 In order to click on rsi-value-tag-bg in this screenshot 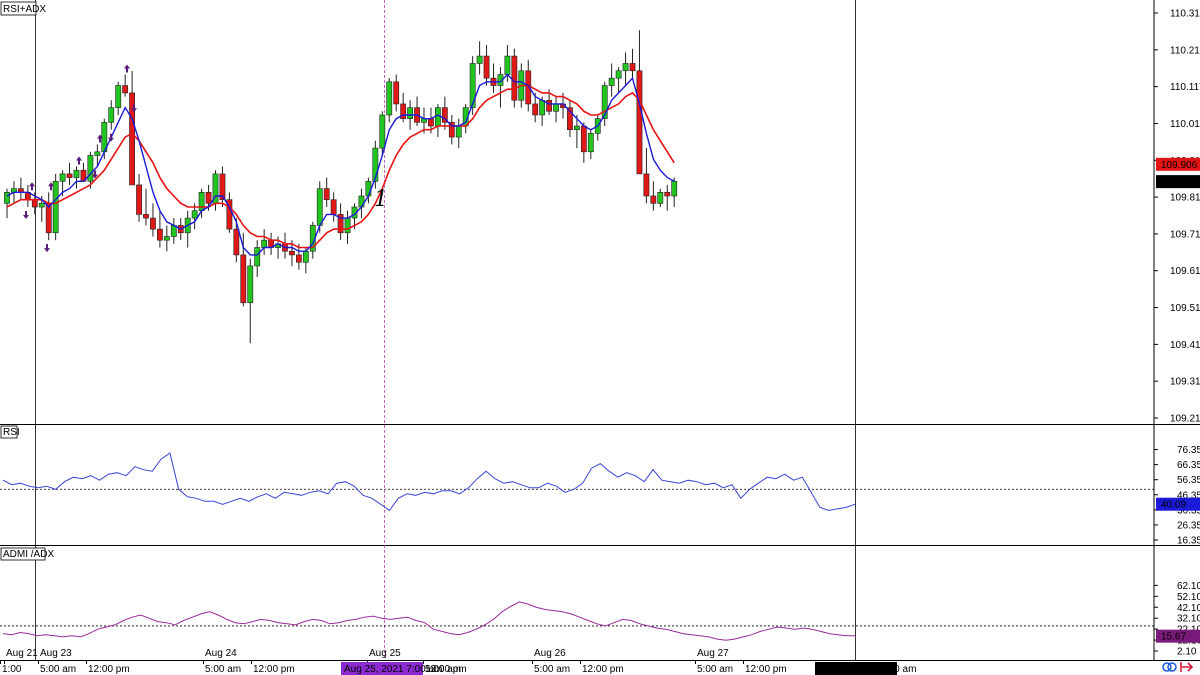, I will do `click(1178, 504)`.